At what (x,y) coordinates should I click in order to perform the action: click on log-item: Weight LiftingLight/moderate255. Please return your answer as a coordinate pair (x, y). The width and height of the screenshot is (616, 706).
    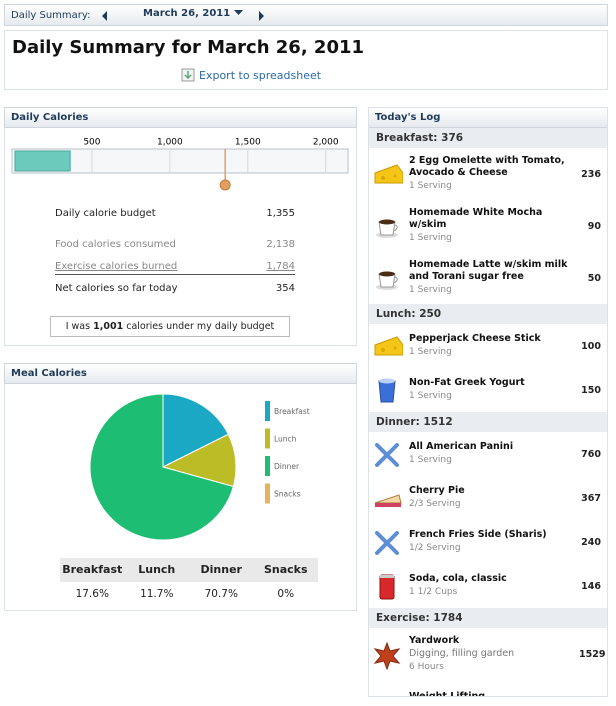
    Looking at the image, I should click on (488, 689).